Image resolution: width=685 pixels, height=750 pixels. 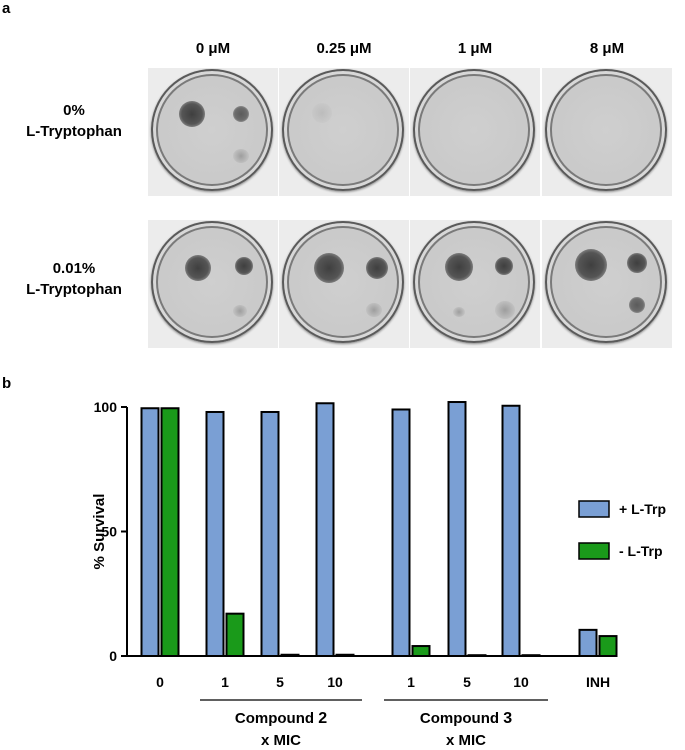 I want to click on group-label-number: 3, so click(x=507, y=718).